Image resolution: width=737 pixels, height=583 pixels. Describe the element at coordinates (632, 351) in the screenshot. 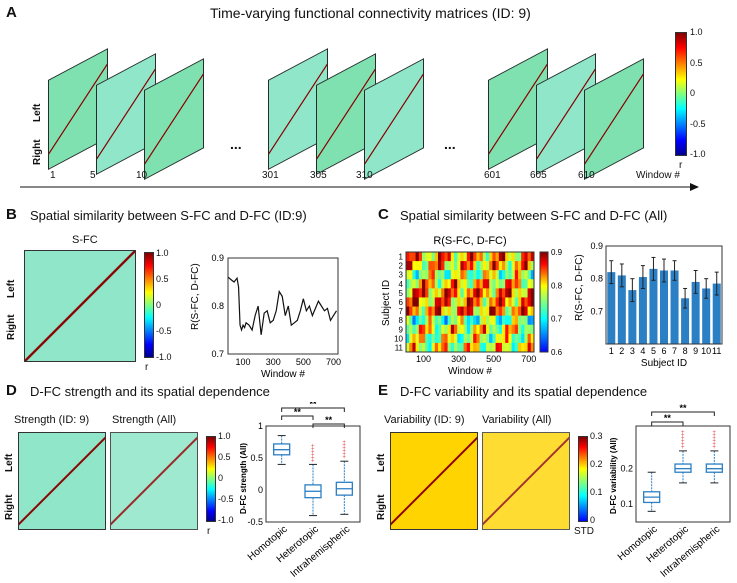

I see `bar-xtick: 3` at that location.